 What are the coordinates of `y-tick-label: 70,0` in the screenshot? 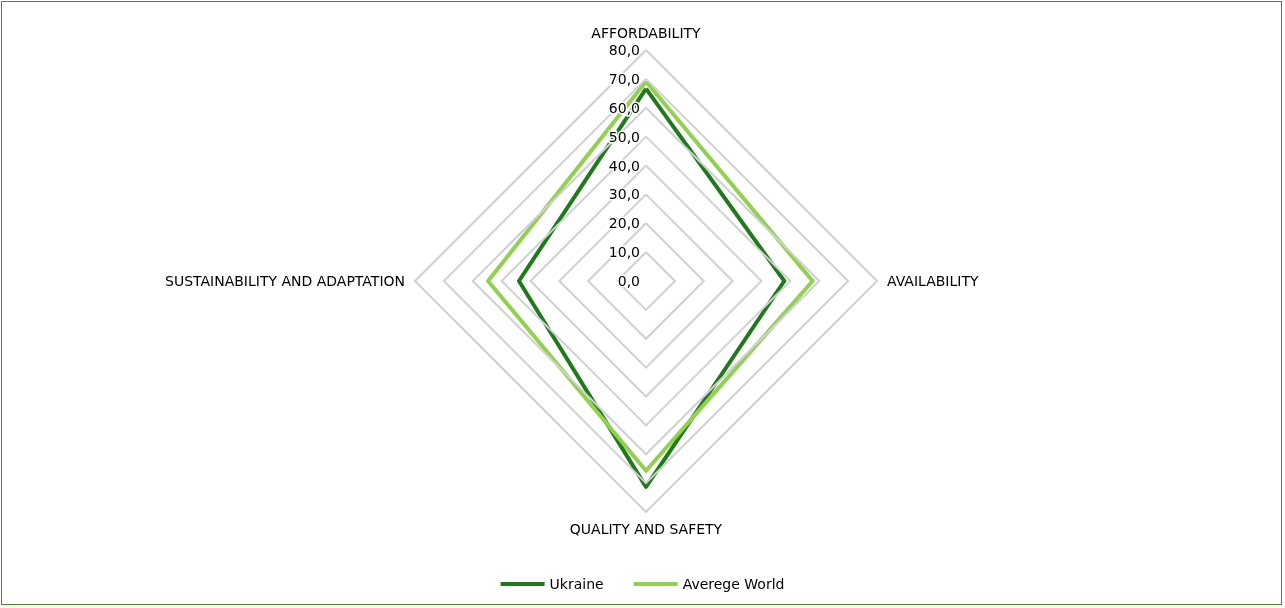 It's located at (624, 78).